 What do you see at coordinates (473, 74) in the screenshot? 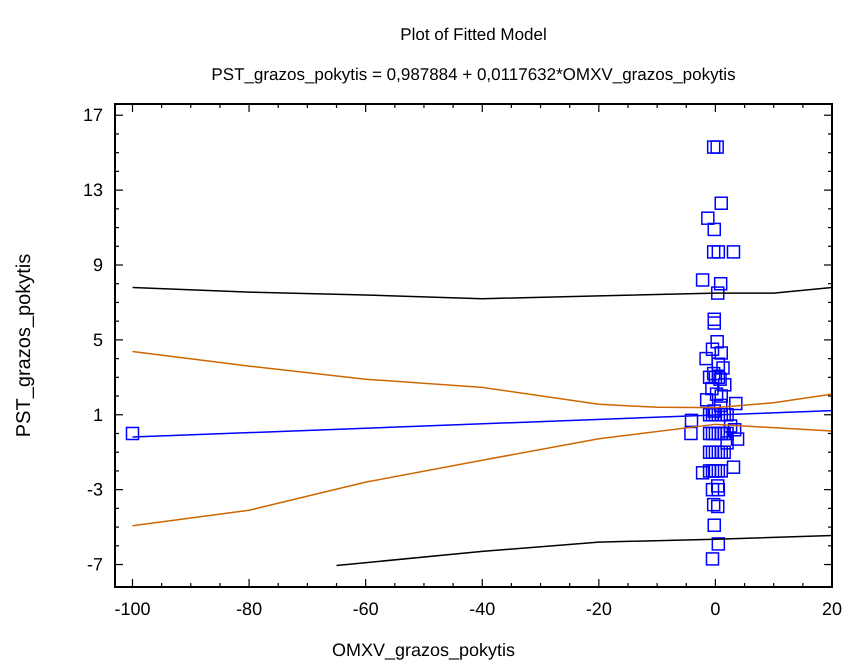
I see `chart-subtitle: PST_grazos_pokytis = 0,987884 + 0,0117632*OMXV_grazos_pokytis` at bounding box center [473, 74].